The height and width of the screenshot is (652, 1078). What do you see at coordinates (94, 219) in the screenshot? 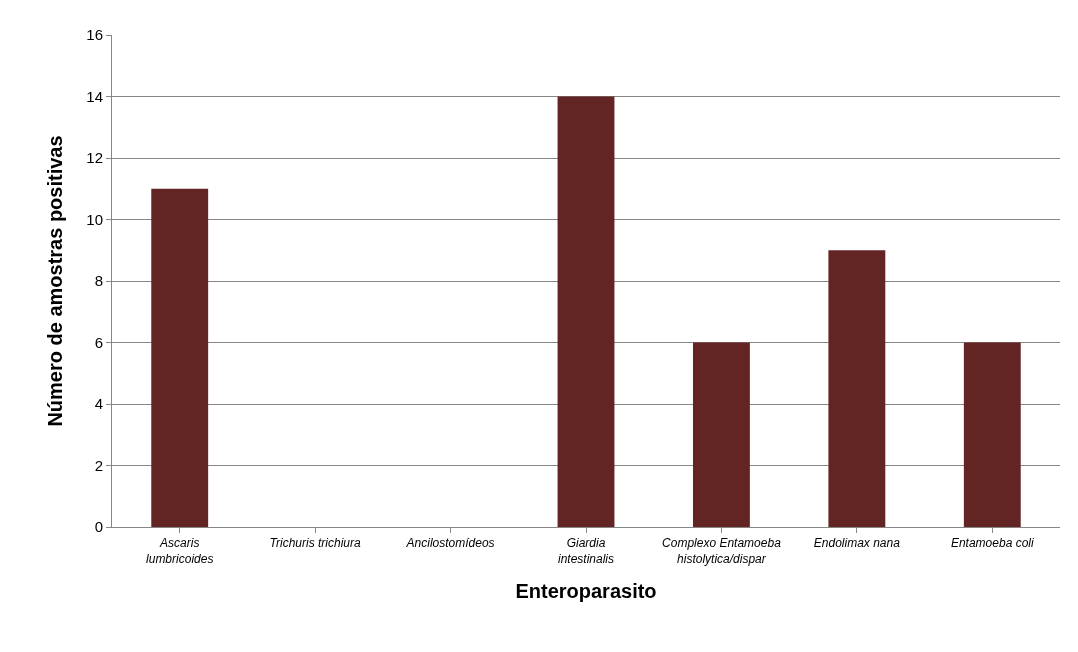
I see `y-tick-label: 10` at bounding box center [94, 219].